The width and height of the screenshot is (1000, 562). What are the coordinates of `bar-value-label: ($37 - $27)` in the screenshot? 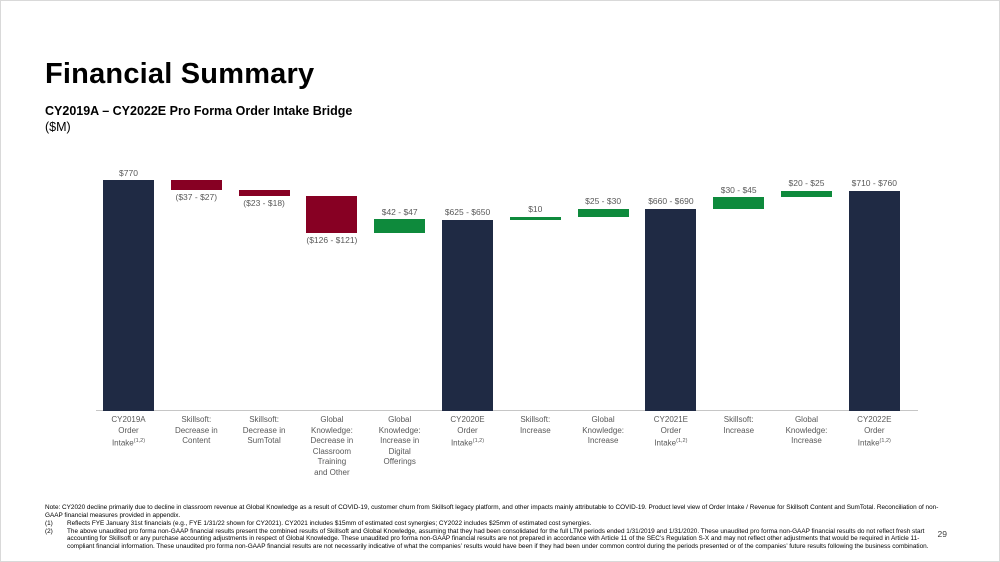 It's located at (196, 197).